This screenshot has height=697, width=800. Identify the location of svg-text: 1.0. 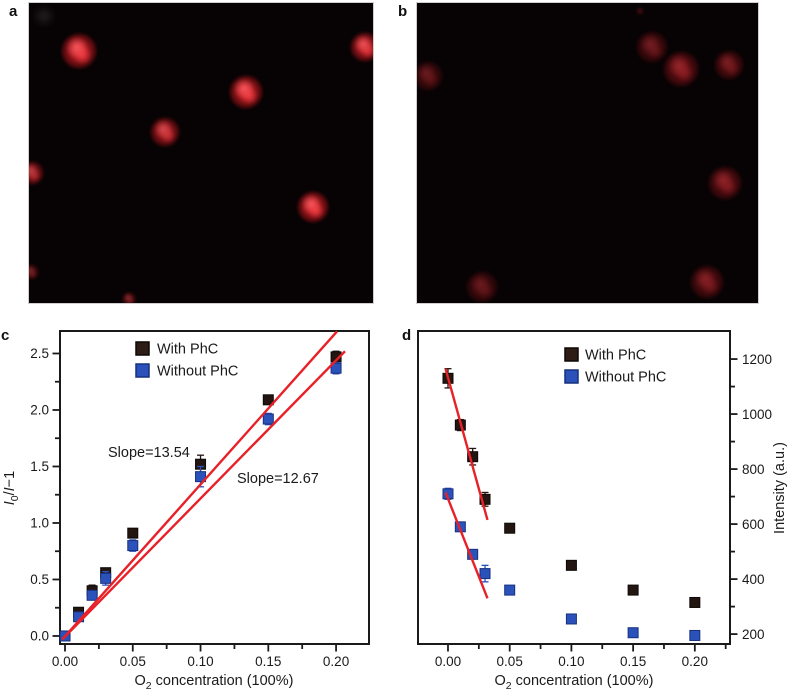
(39, 523).